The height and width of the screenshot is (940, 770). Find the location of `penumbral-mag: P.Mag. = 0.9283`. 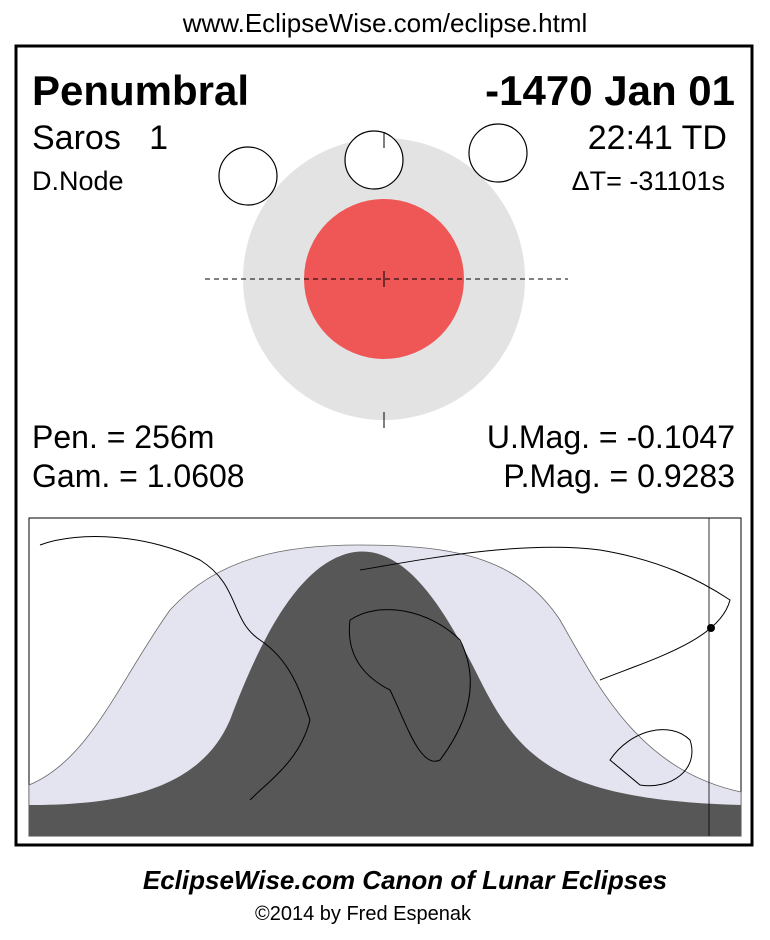

penumbral-mag: P.Mag. = 0.9283 is located at coordinates (619, 476).